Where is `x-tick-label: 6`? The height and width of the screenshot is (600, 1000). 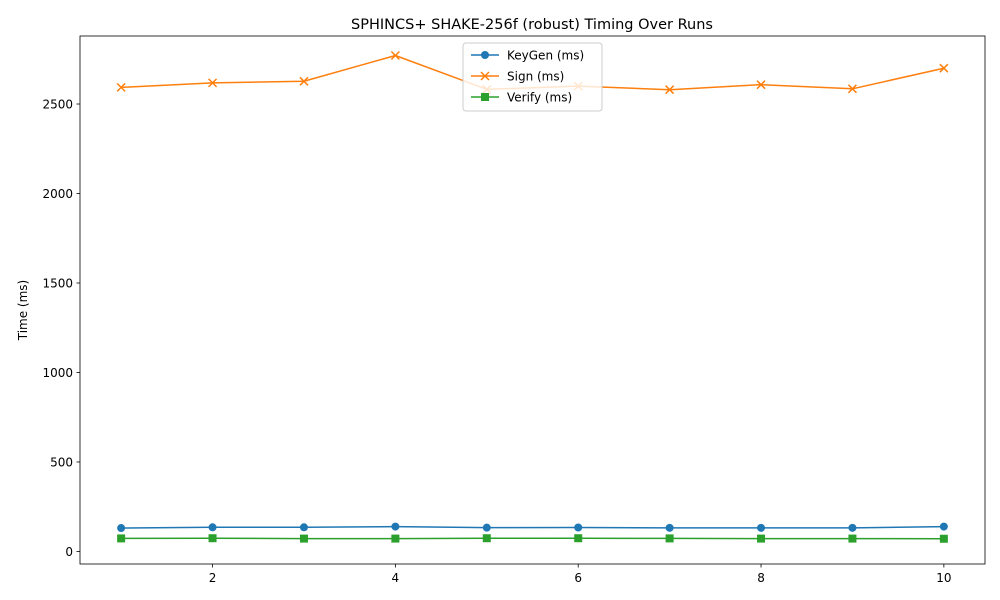 x-tick-label: 6 is located at coordinates (578, 578).